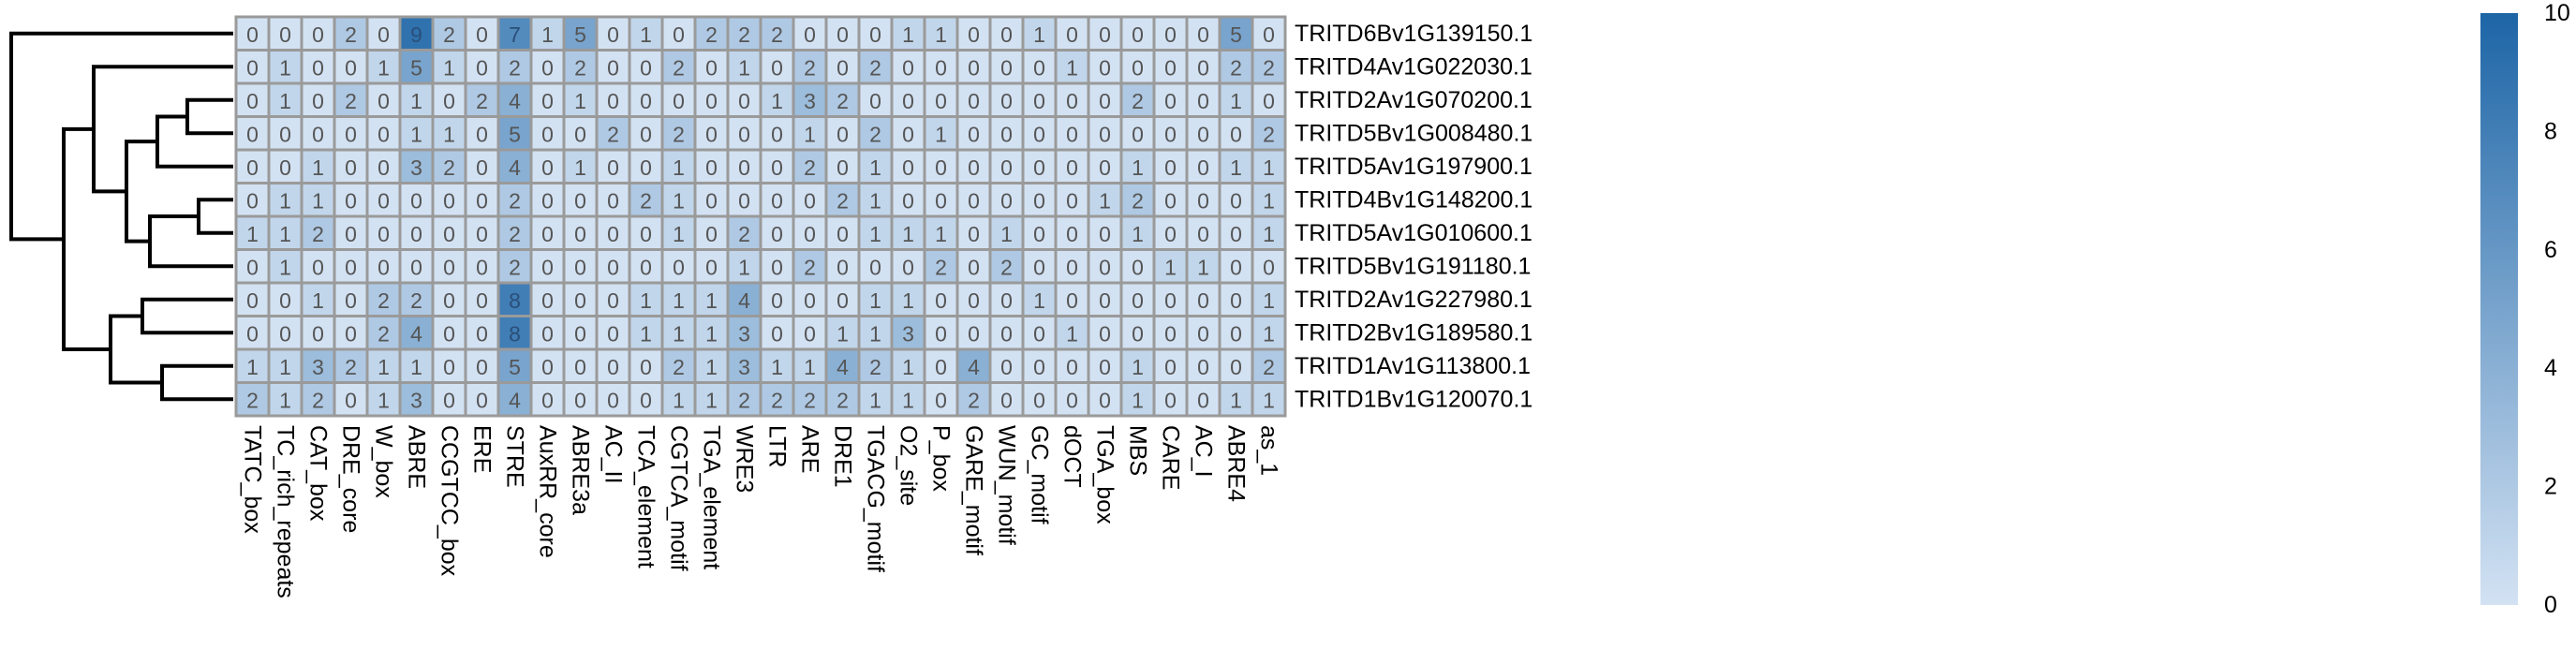  Describe the element at coordinates (646, 496) in the screenshot. I see `column-label: TCA_element` at that location.